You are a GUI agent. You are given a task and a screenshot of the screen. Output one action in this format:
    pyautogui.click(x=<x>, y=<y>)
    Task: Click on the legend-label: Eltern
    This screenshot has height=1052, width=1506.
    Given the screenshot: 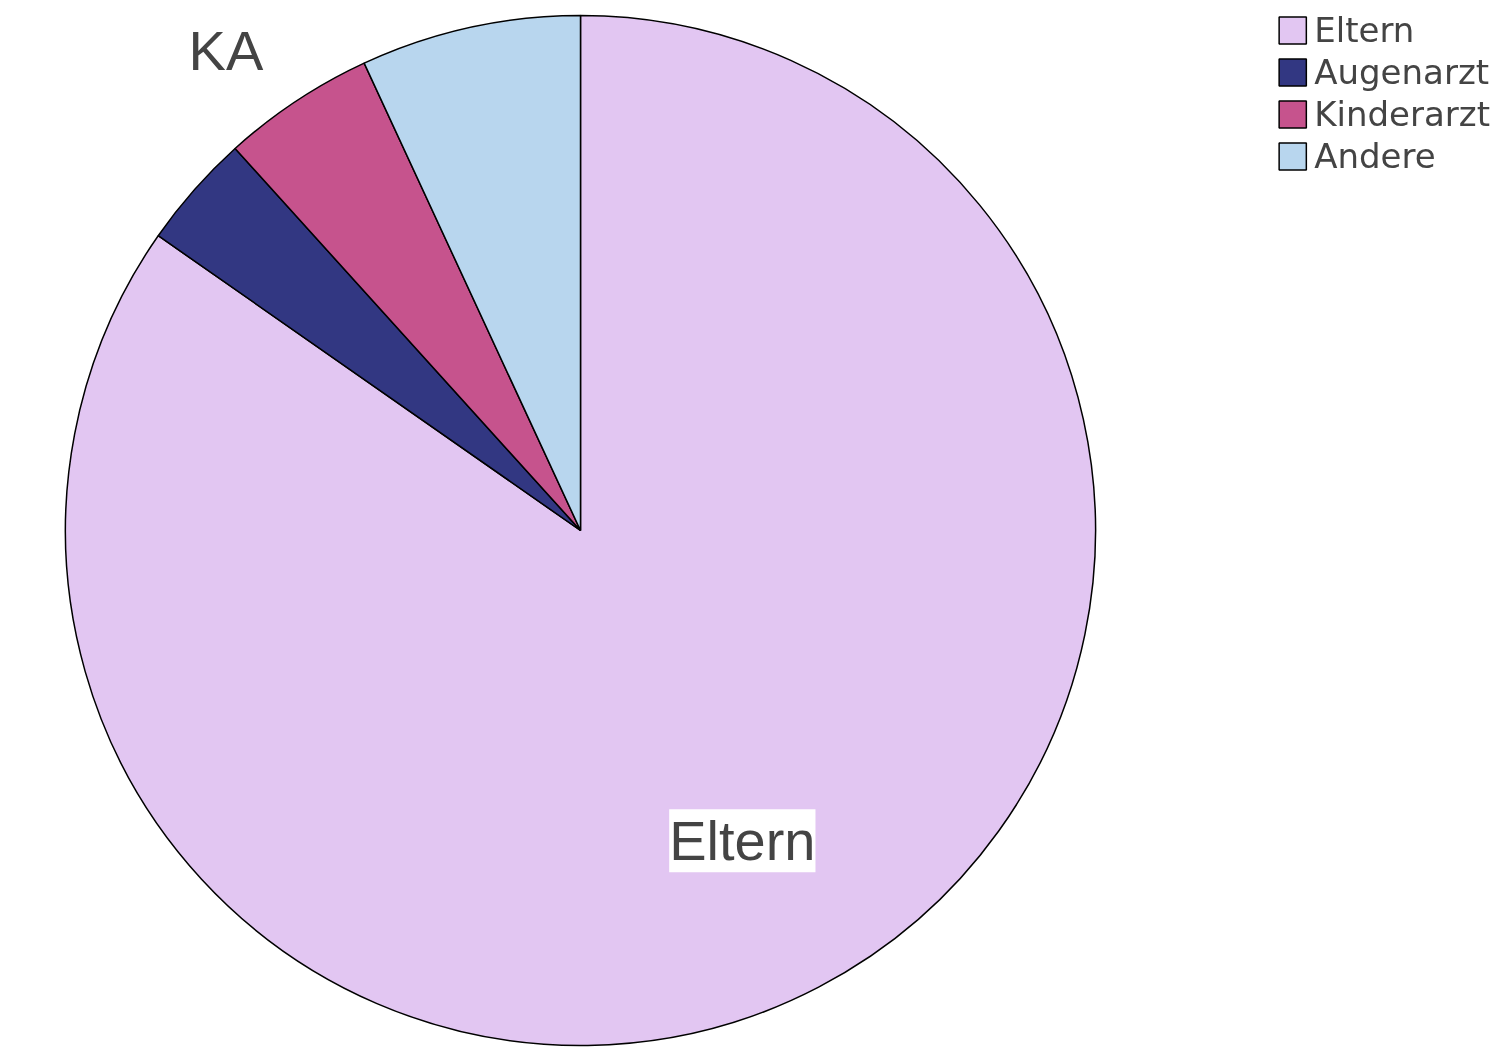 What is the action you would take?
    pyautogui.click(x=1364, y=30)
    